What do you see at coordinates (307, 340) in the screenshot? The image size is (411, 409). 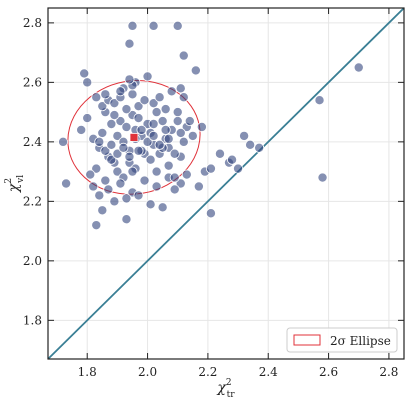 I see `legend-swatch` at bounding box center [307, 340].